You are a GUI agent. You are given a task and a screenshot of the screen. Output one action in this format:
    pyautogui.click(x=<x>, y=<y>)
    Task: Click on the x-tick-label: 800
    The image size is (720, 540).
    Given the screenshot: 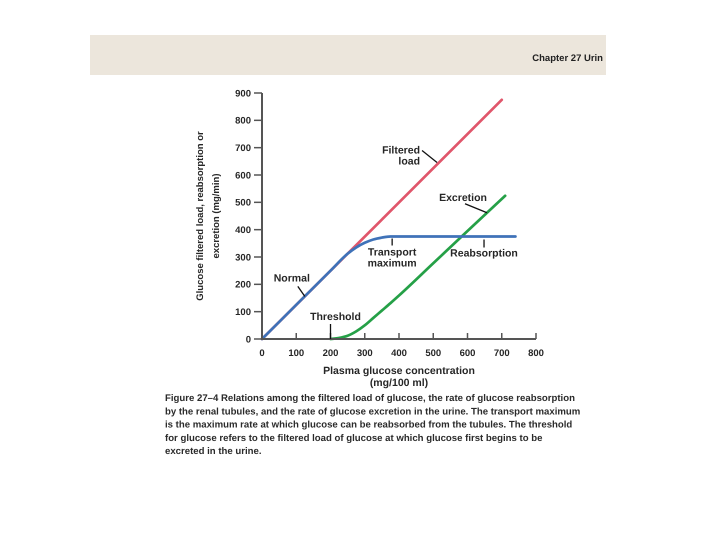 What is the action you would take?
    pyautogui.click(x=536, y=353)
    